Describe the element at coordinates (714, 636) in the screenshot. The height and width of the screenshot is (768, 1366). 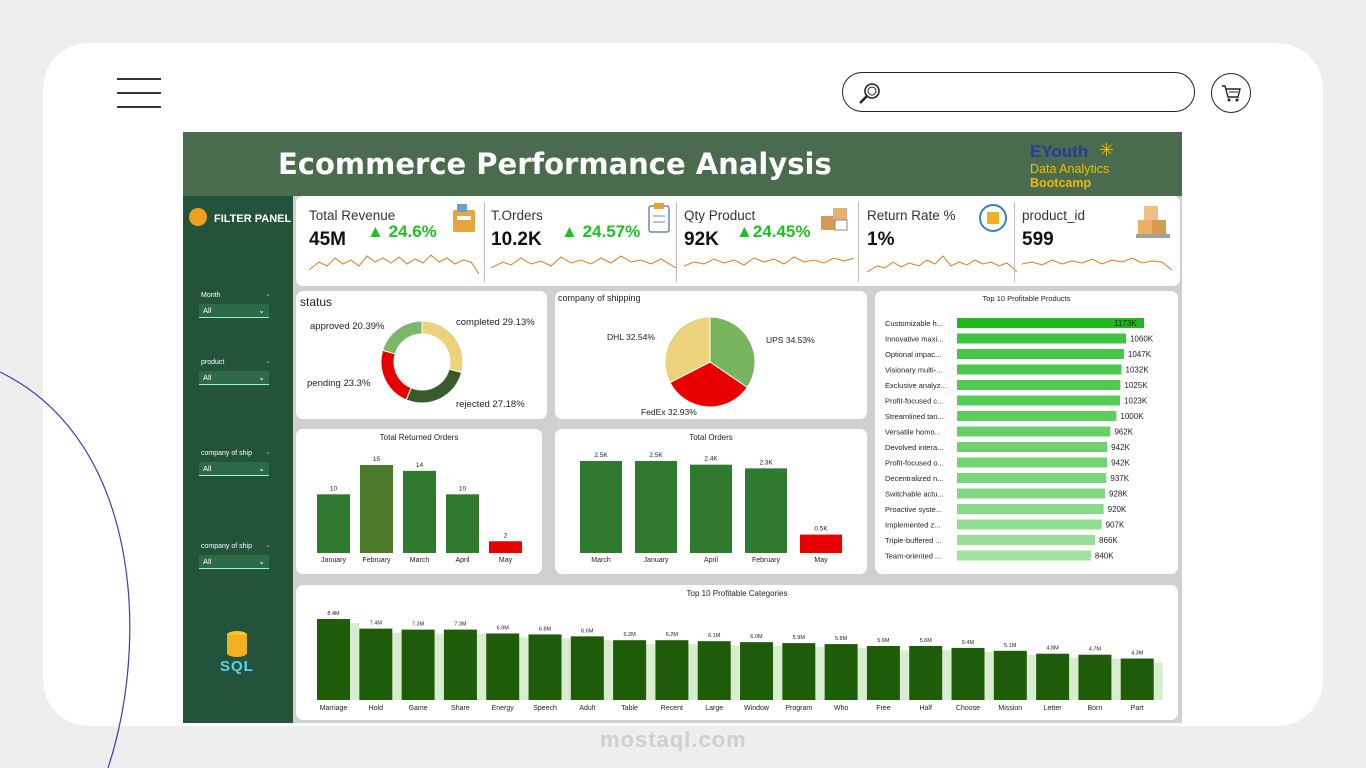
I see `value-label: 6.1M` at that location.